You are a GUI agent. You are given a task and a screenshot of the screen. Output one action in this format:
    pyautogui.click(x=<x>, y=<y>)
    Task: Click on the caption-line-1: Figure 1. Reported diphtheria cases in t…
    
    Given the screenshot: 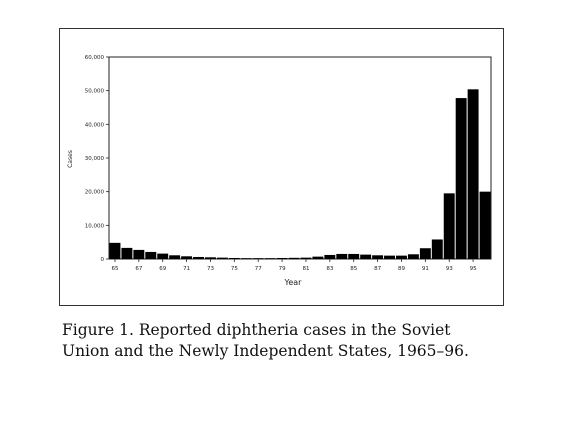 What is the action you would take?
    pyautogui.click(x=256, y=330)
    